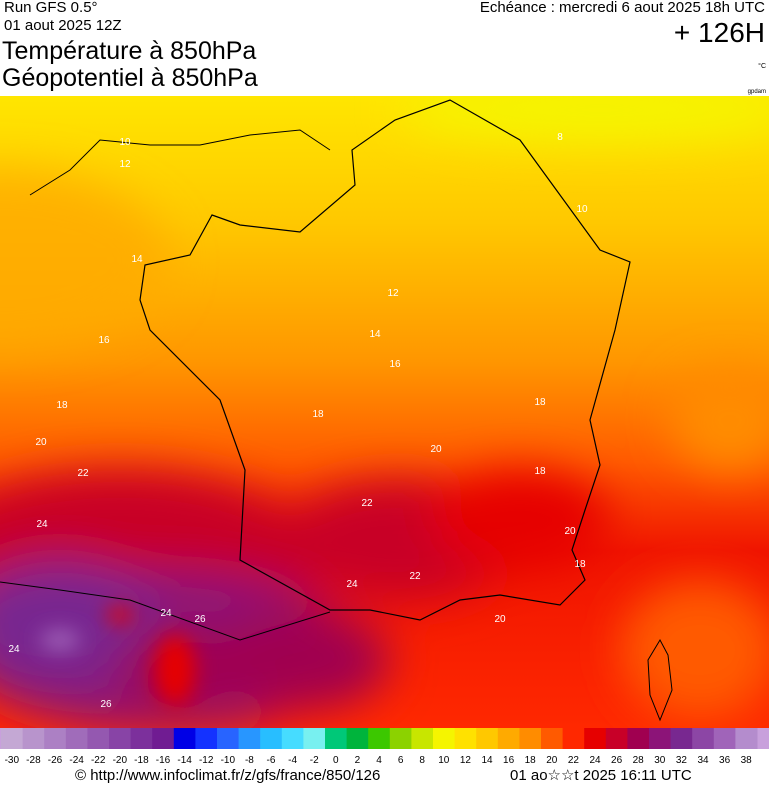 This screenshot has height=786, width=769. Describe the element at coordinates (762, 66) in the screenshot. I see `unit: °C` at that location.